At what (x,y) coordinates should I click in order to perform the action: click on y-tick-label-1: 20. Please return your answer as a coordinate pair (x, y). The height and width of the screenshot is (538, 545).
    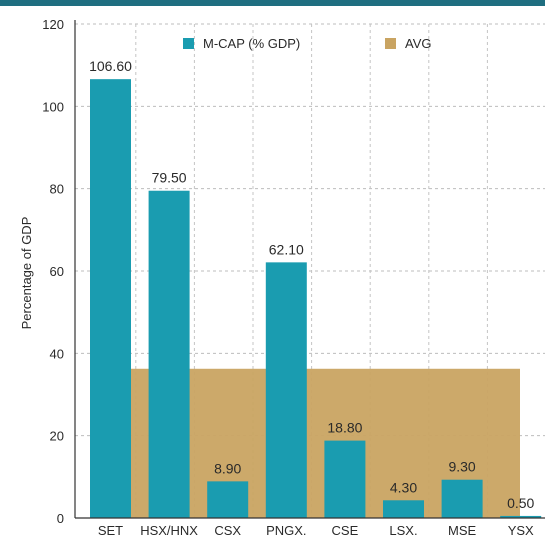
    Looking at the image, I should click on (57, 436).